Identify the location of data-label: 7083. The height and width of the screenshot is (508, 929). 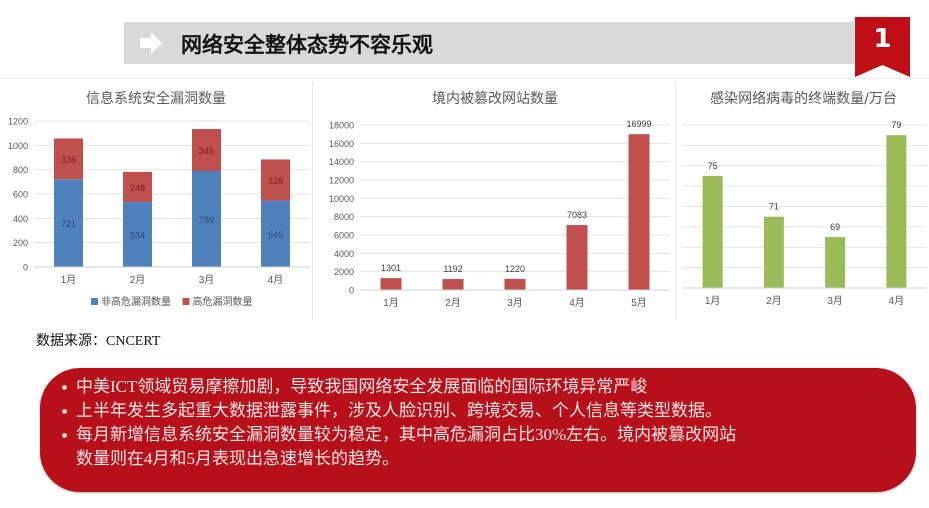
(577, 215).